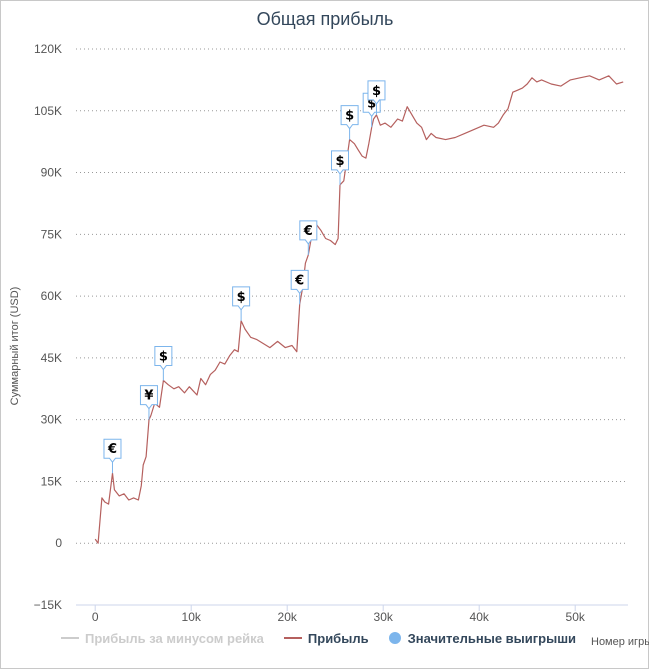  I want to click on y-tick-label: 0, so click(58, 543).